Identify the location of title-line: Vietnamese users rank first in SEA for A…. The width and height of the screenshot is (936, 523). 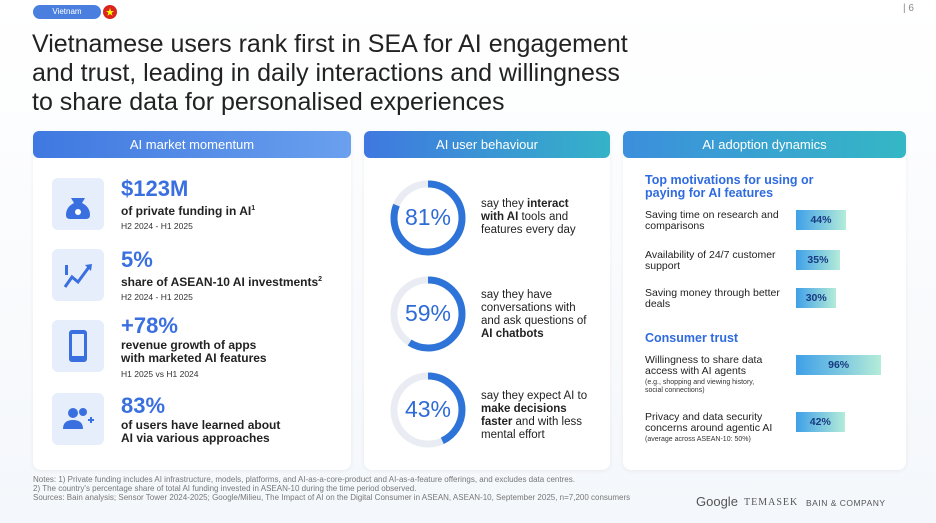
(330, 44).